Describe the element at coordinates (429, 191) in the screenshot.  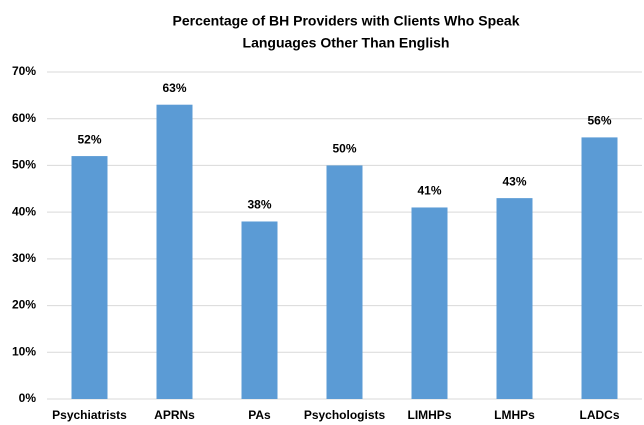
I see `data-label: 41%` at that location.